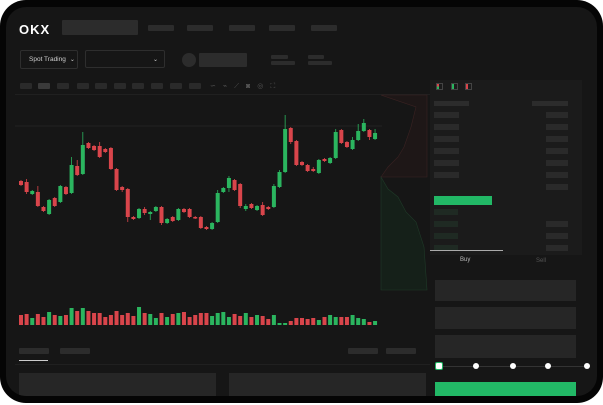 The image size is (603, 405). Describe the element at coordinates (505, 318) in the screenshot. I see `amount-input` at that location.